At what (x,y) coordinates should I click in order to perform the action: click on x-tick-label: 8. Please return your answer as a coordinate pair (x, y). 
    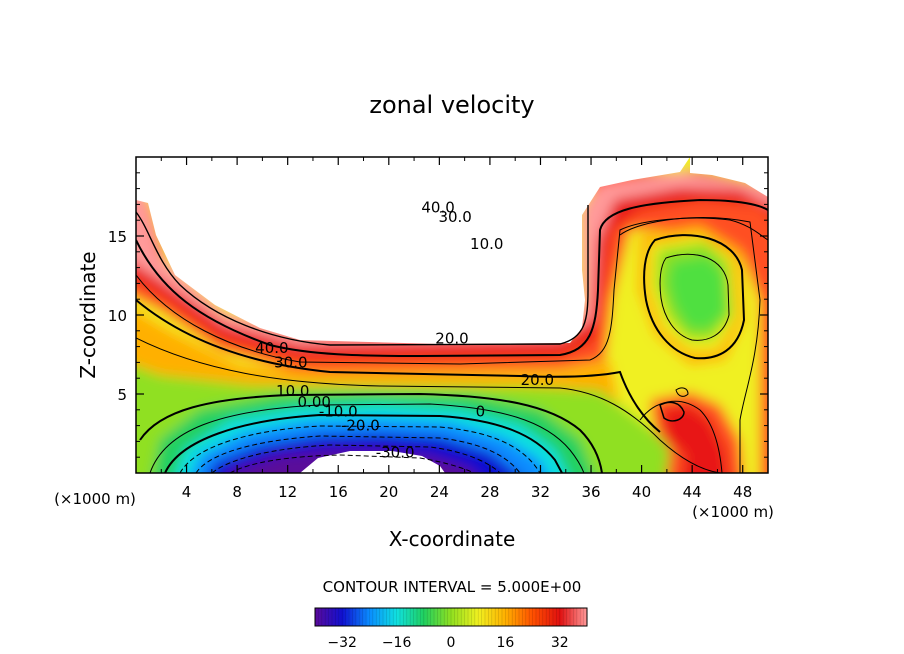
    Looking at the image, I should click on (237, 492).